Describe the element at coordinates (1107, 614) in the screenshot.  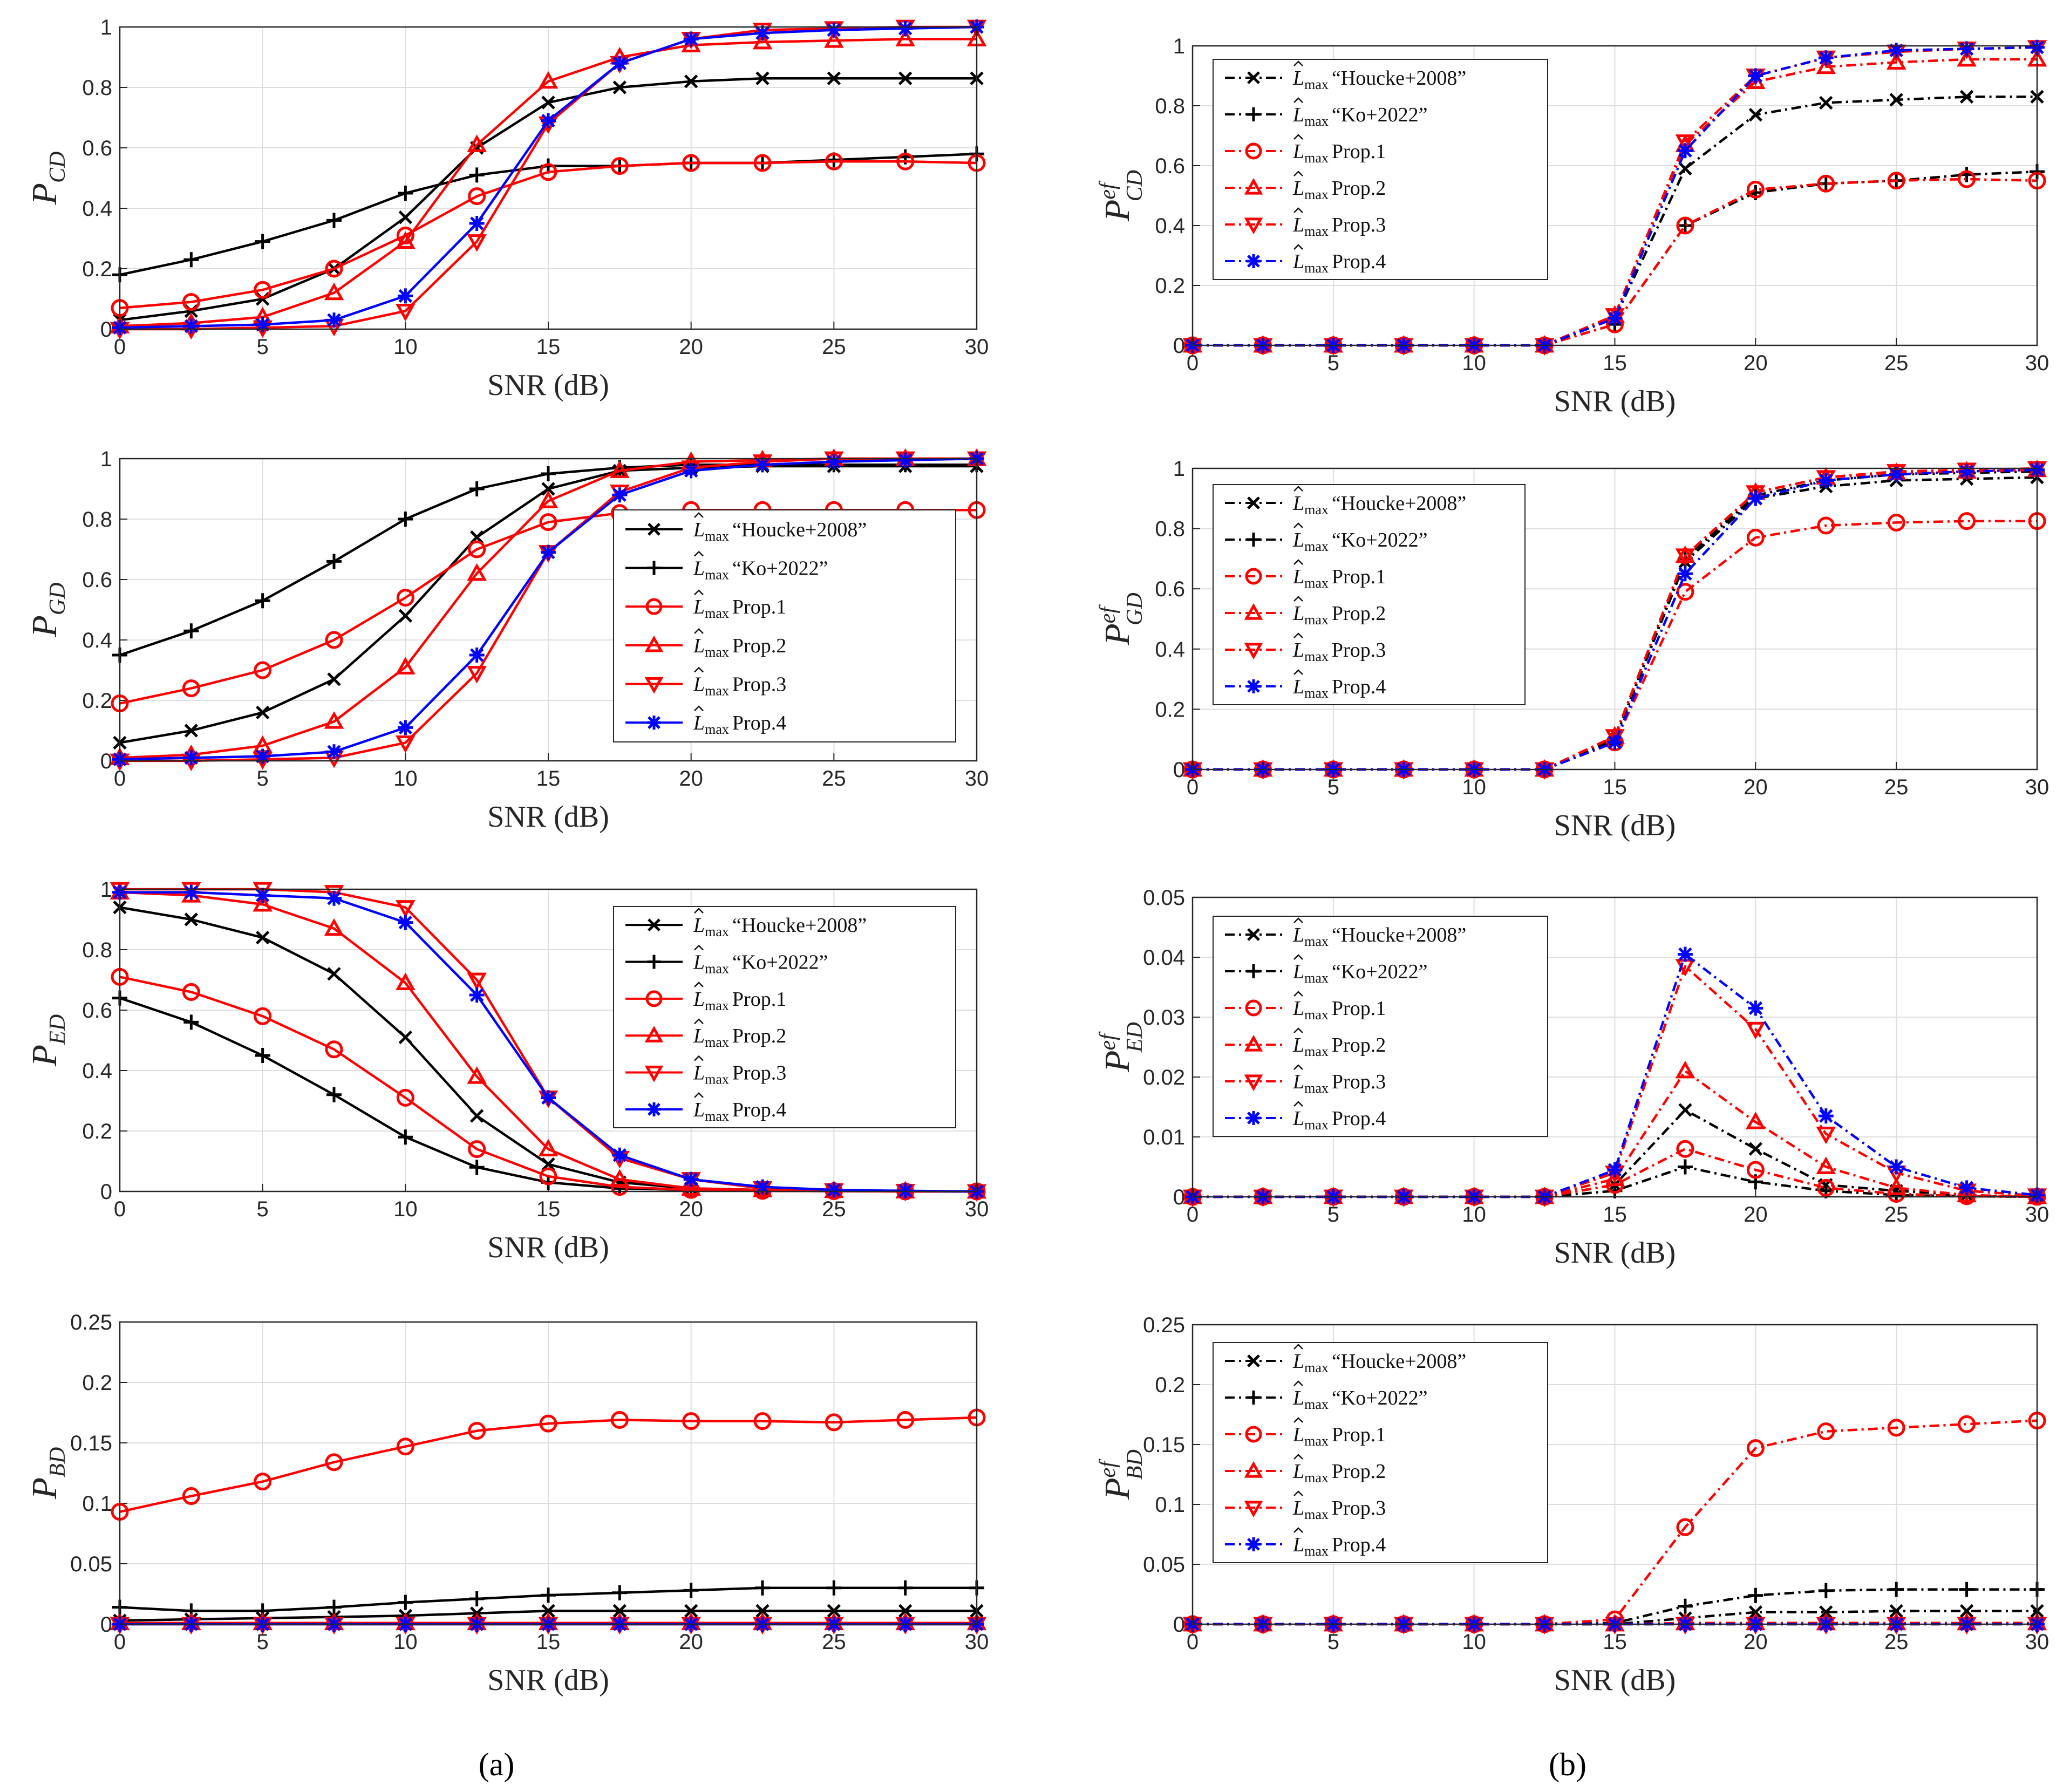
I see `y-axis-label-superscript: ef` at that location.